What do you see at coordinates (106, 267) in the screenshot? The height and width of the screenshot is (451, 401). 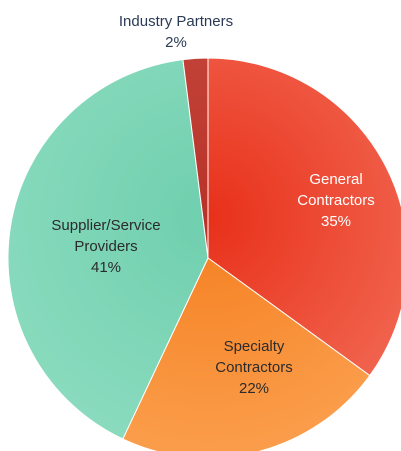 I see `slice-percent: 41%` at bounding box center [106, 267].